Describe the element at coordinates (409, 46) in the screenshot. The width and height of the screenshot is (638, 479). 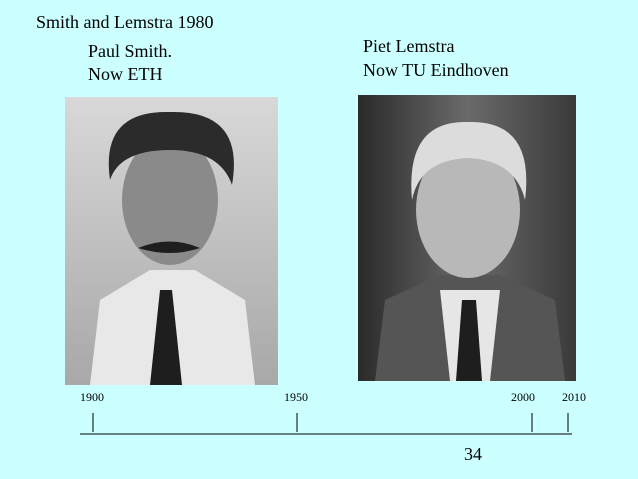
I see `caption: Piet Lemstra` at that location.